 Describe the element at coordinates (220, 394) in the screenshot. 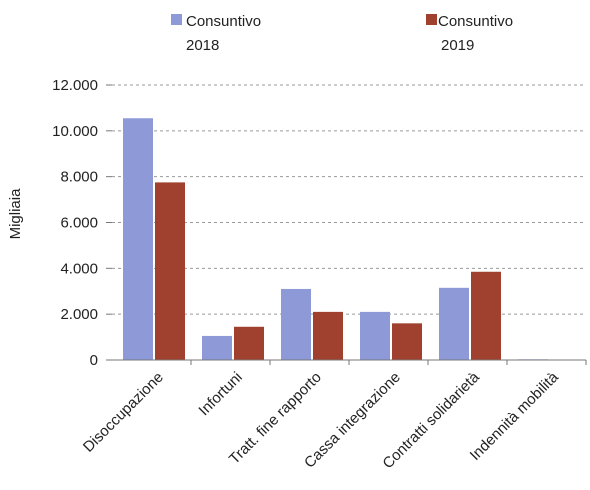

I see `x-tick-label: Infortuni` at that location.